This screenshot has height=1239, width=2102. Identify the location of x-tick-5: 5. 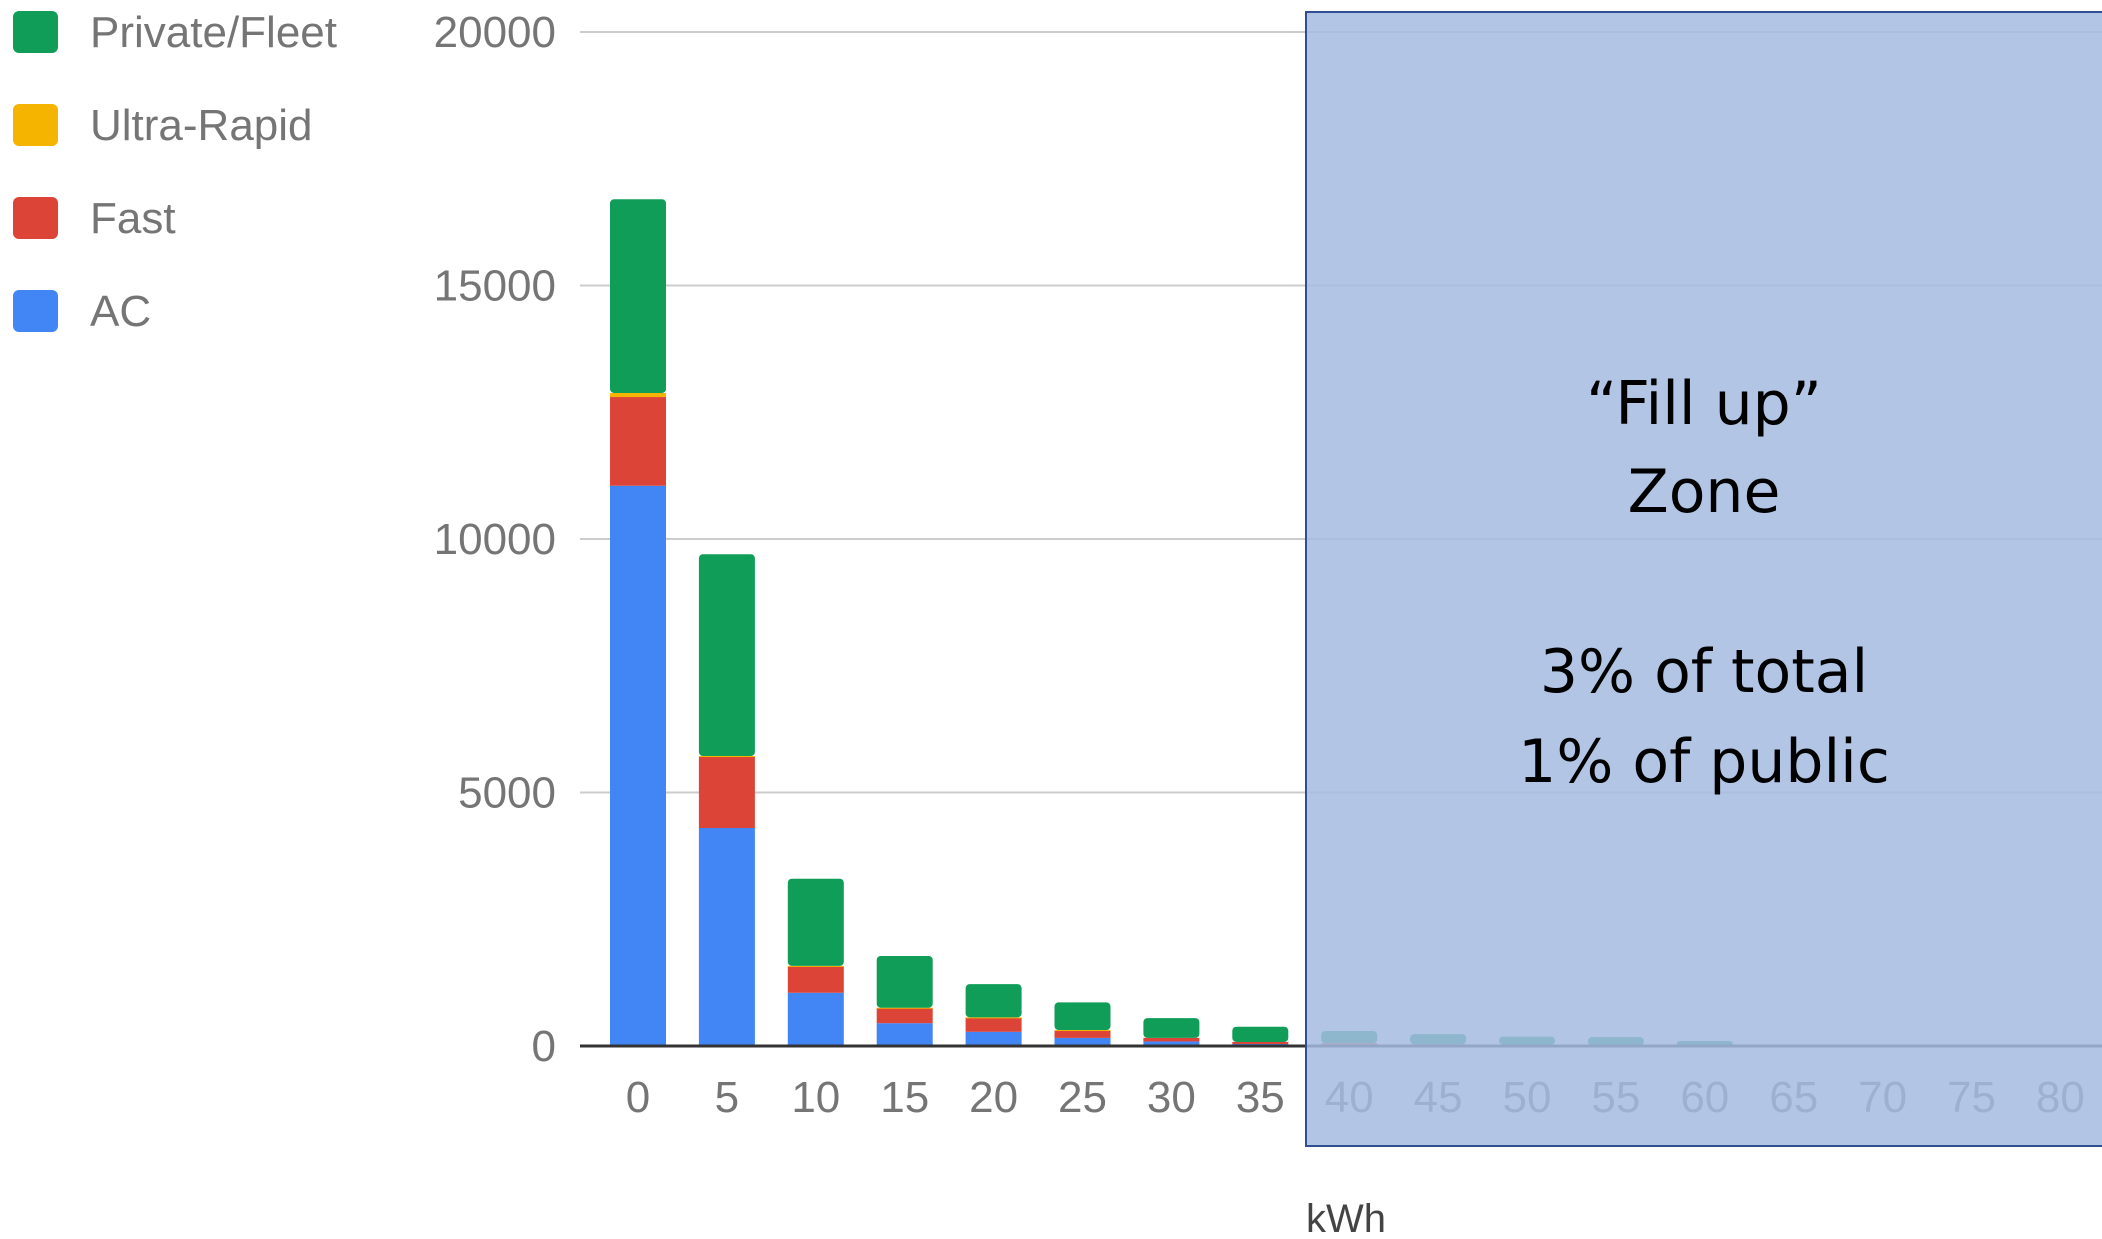
(727, 1097).